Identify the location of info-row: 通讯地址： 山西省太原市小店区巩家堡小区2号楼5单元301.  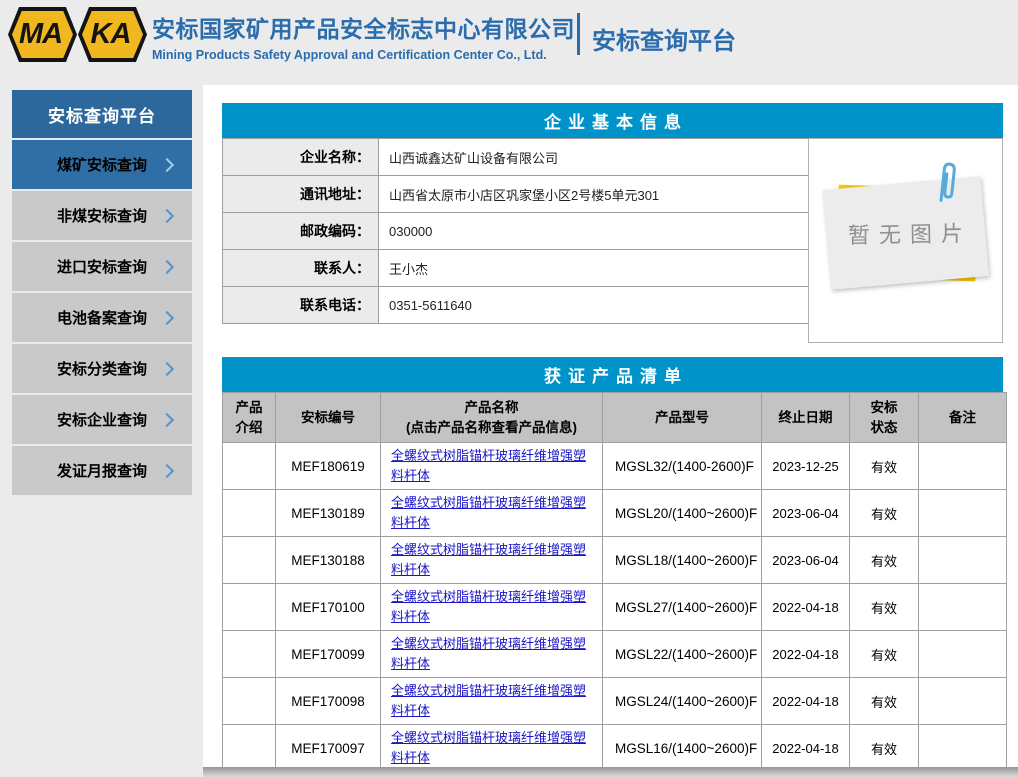
(515, 194).